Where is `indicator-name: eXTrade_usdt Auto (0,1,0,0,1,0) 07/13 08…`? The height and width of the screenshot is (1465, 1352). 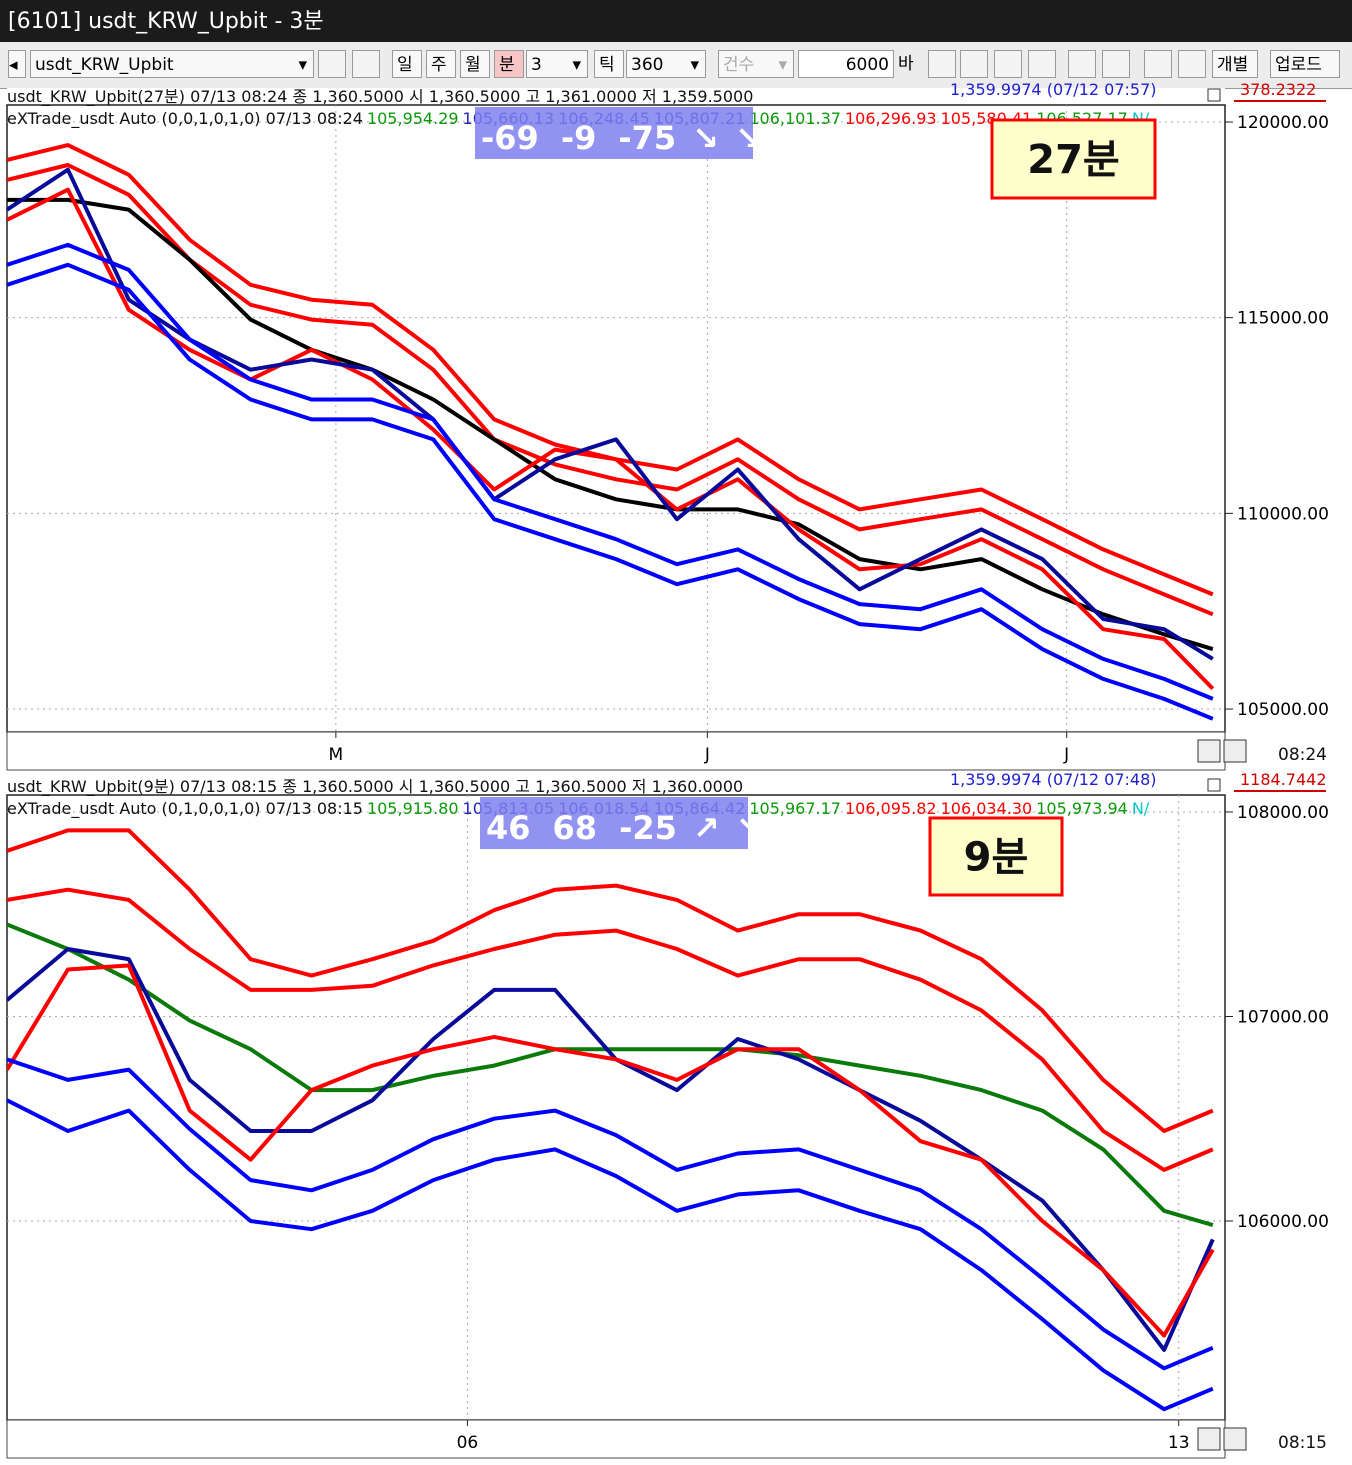
indicator-name: eXTrade_usdt Auto (0,1,0,0,1,0) 07/13 08… is located at coordinates (185, 809).